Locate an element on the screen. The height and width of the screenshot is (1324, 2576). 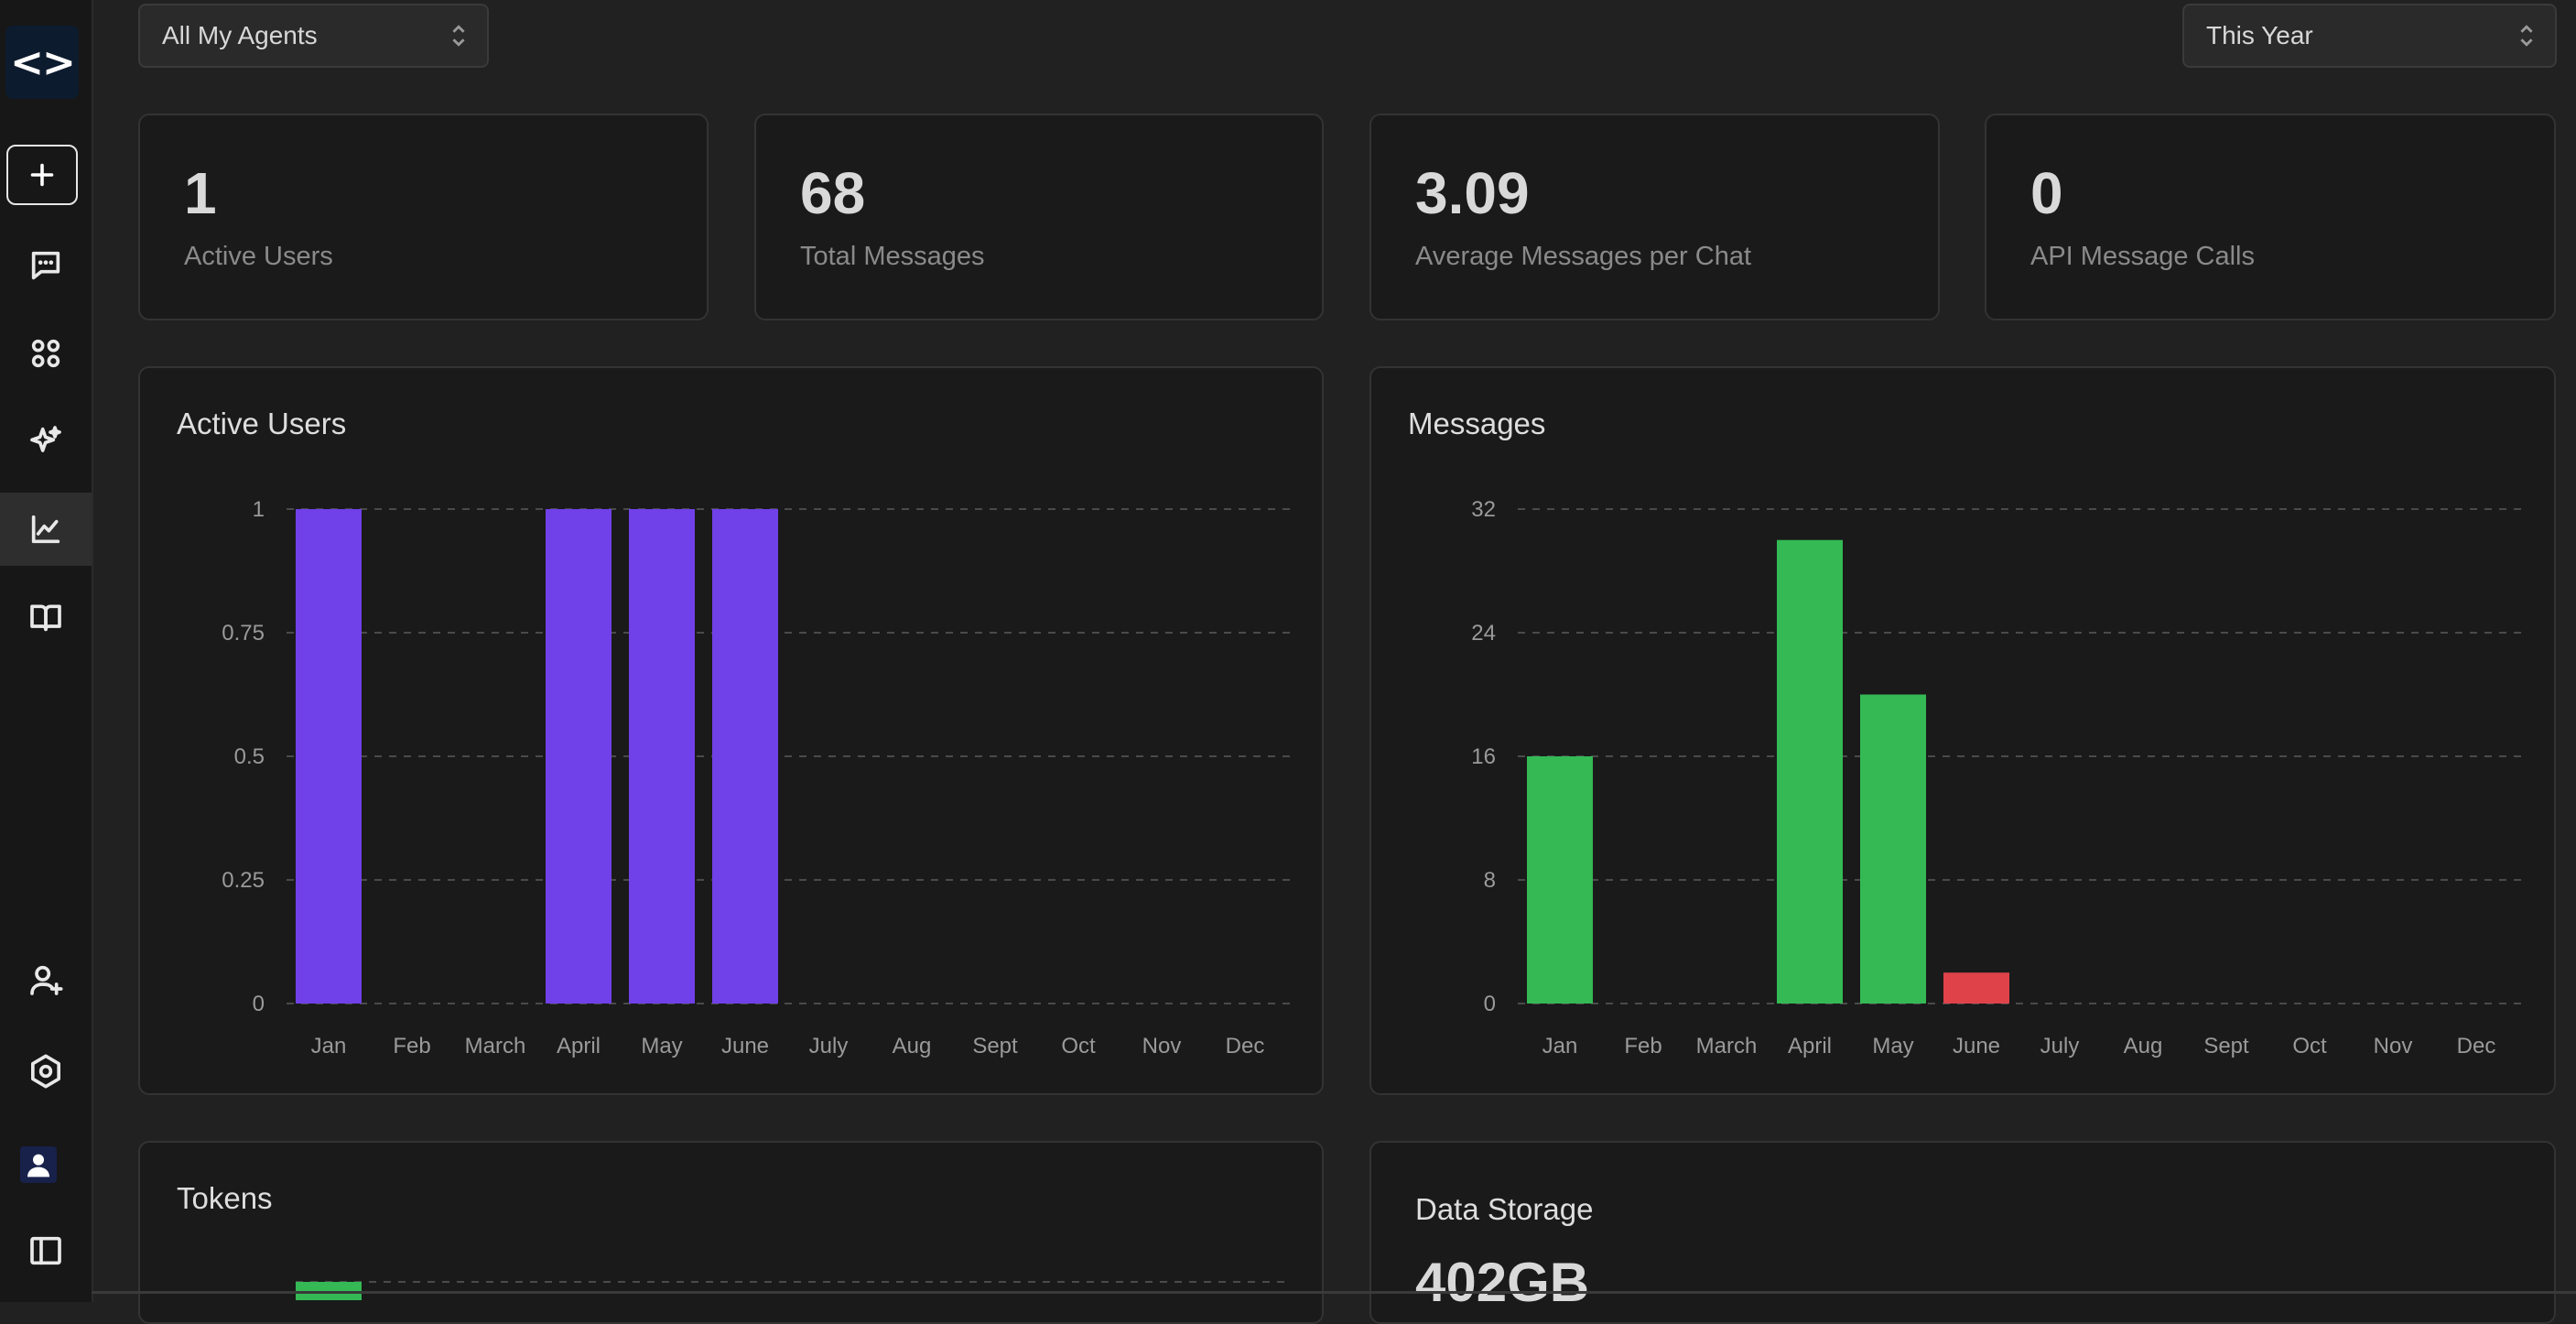
y-tick-label: 8 is located at coordinates (1490, 880).